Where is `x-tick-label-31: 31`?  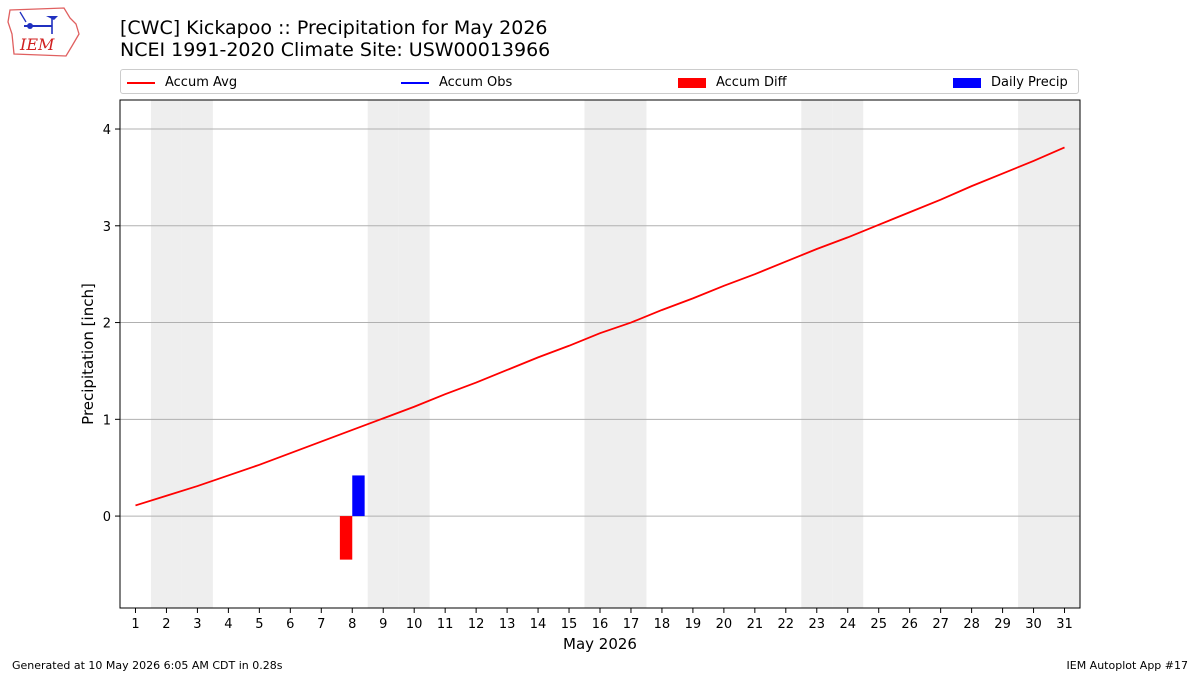 x-tick-label-31: 31 is located at coordinates (1064, 624).